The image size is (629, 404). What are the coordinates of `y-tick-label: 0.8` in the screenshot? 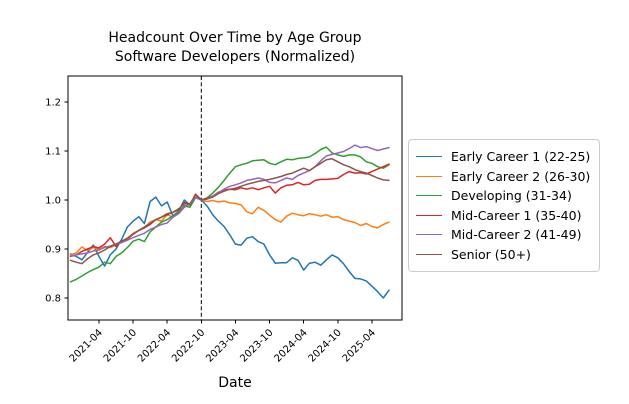 It's located at (53, 299).